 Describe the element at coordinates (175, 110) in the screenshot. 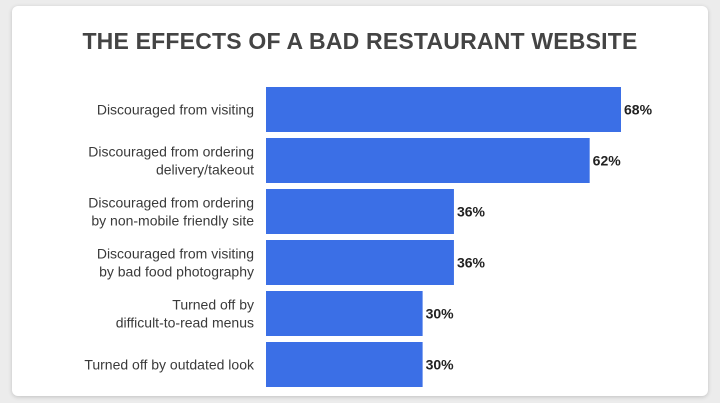

I see `category-label-0: Discouraged from visiting` at that location.